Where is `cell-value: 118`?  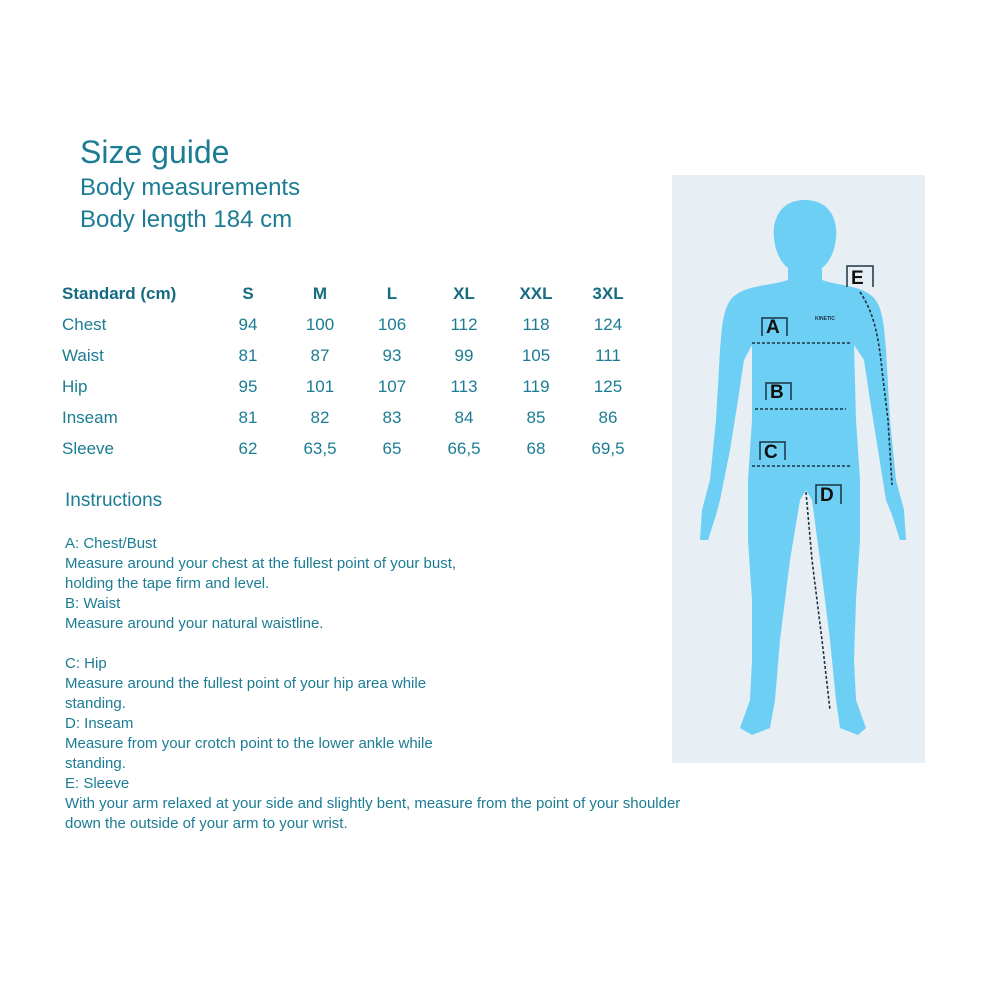
cell-value: 118 is located at coordinates (536, 324).